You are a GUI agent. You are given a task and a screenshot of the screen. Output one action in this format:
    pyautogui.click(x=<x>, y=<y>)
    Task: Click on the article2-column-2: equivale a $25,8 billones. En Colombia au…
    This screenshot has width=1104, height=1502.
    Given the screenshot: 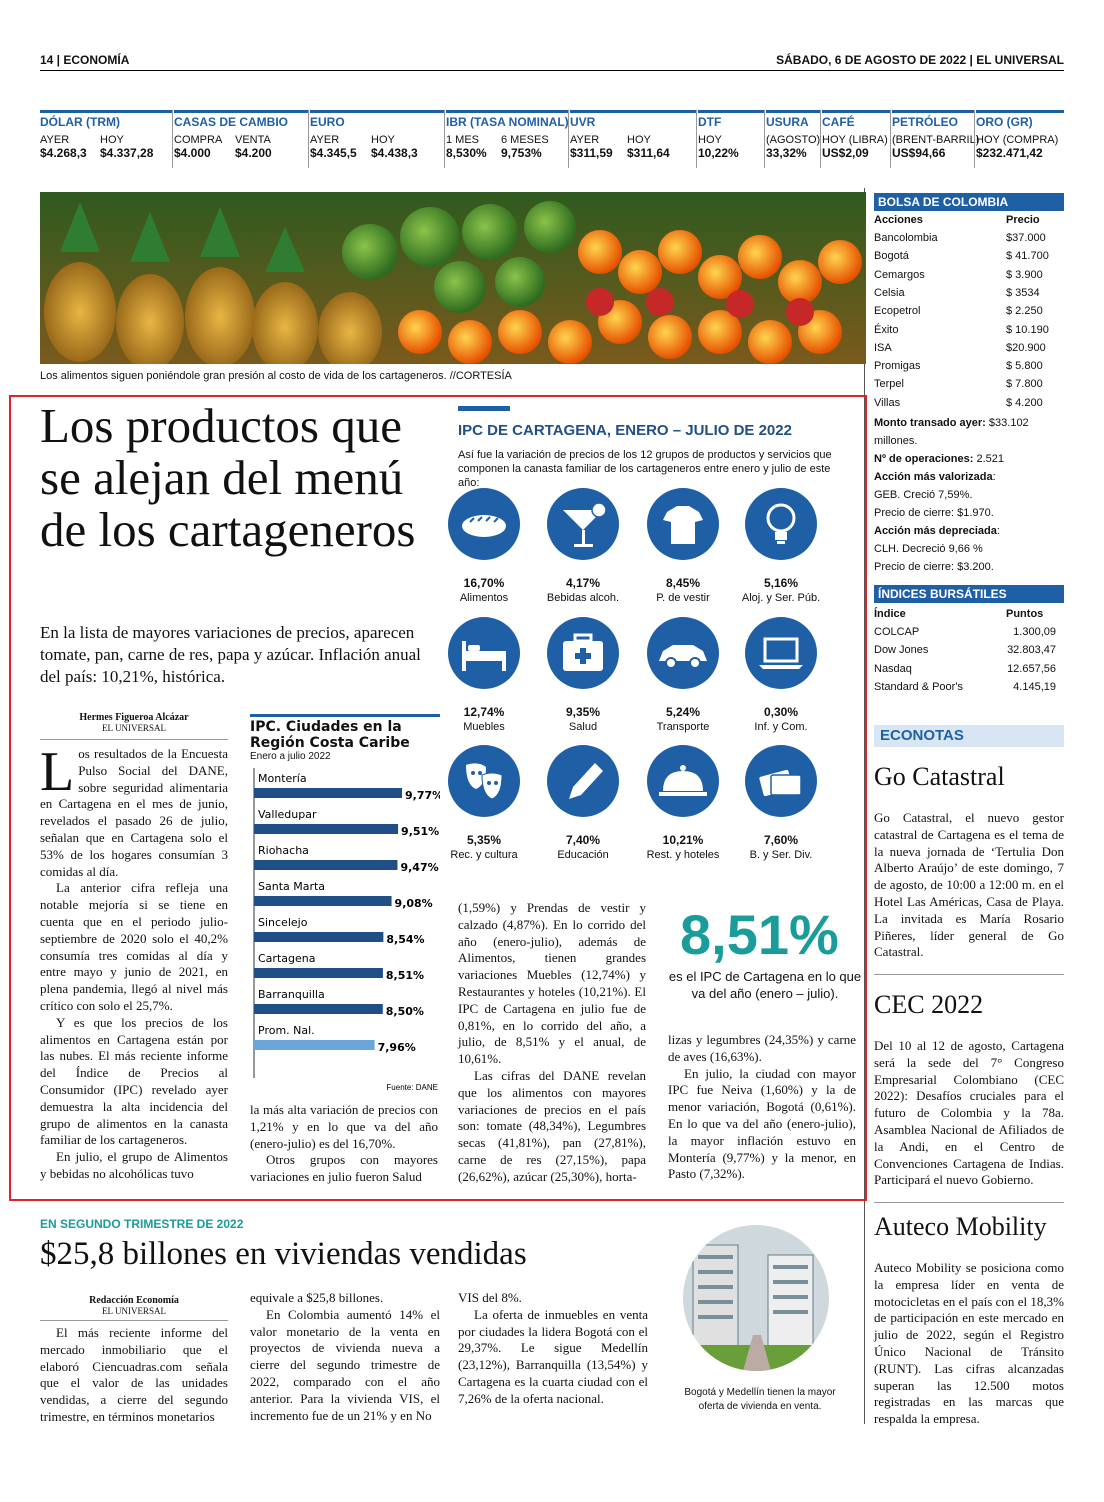 What is the action you would take?
    pyautogui.click(x=345, y=1357)
    